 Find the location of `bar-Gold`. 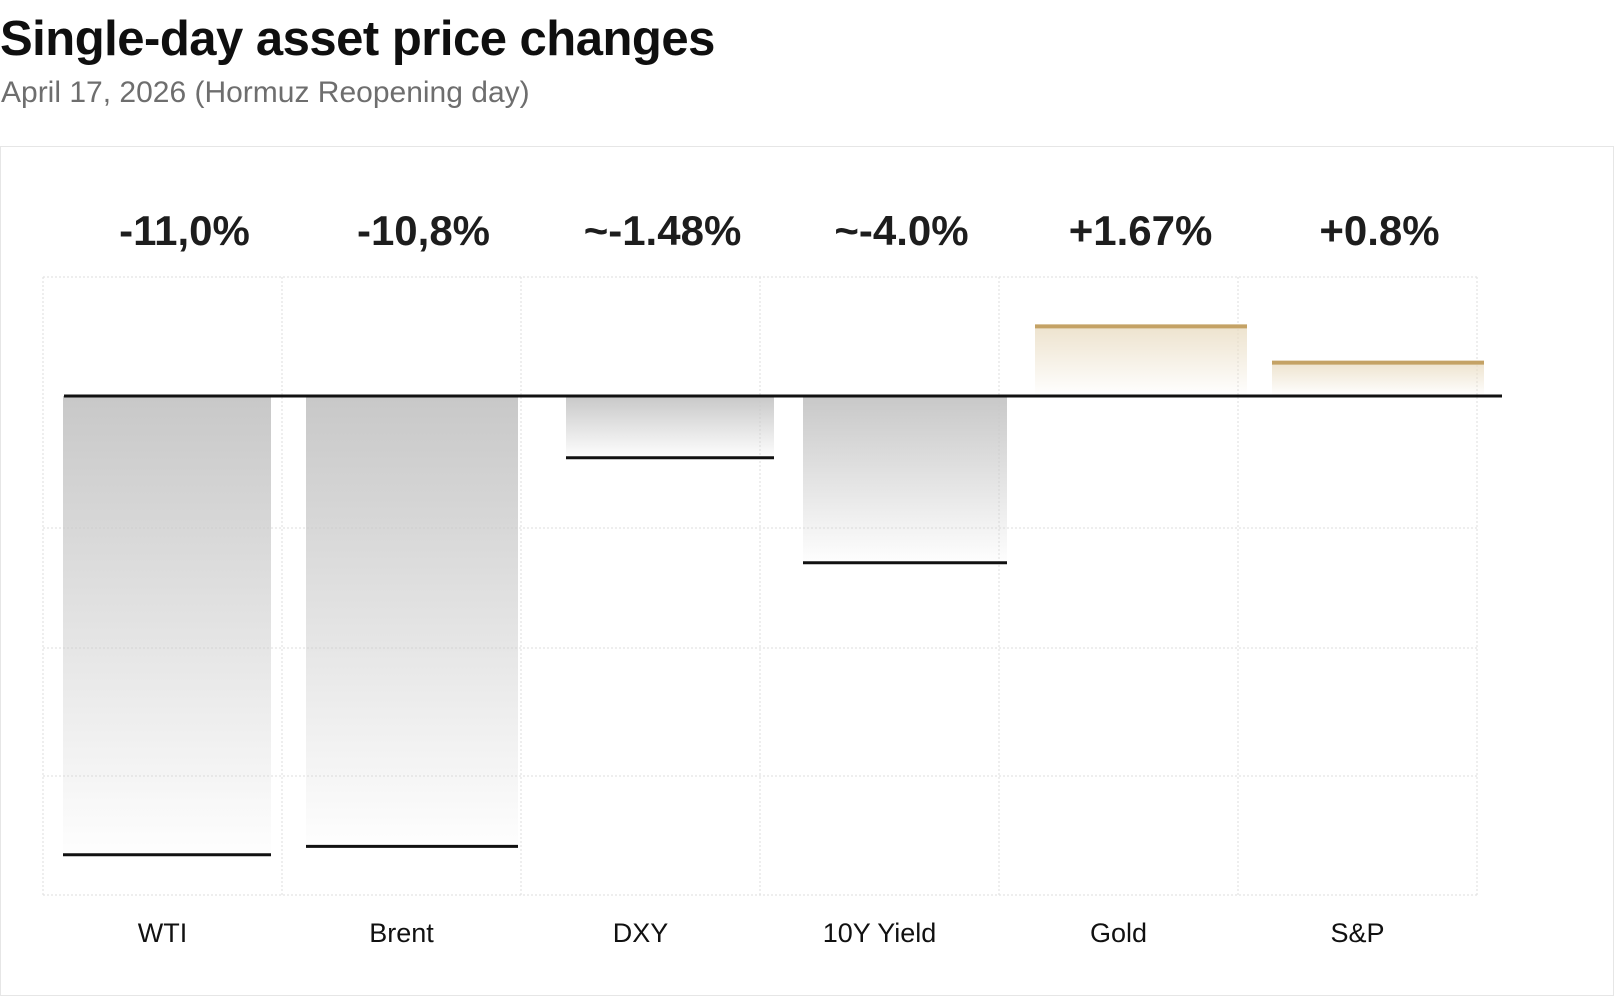

bar-Gold is located at coordinates (1141, 361).